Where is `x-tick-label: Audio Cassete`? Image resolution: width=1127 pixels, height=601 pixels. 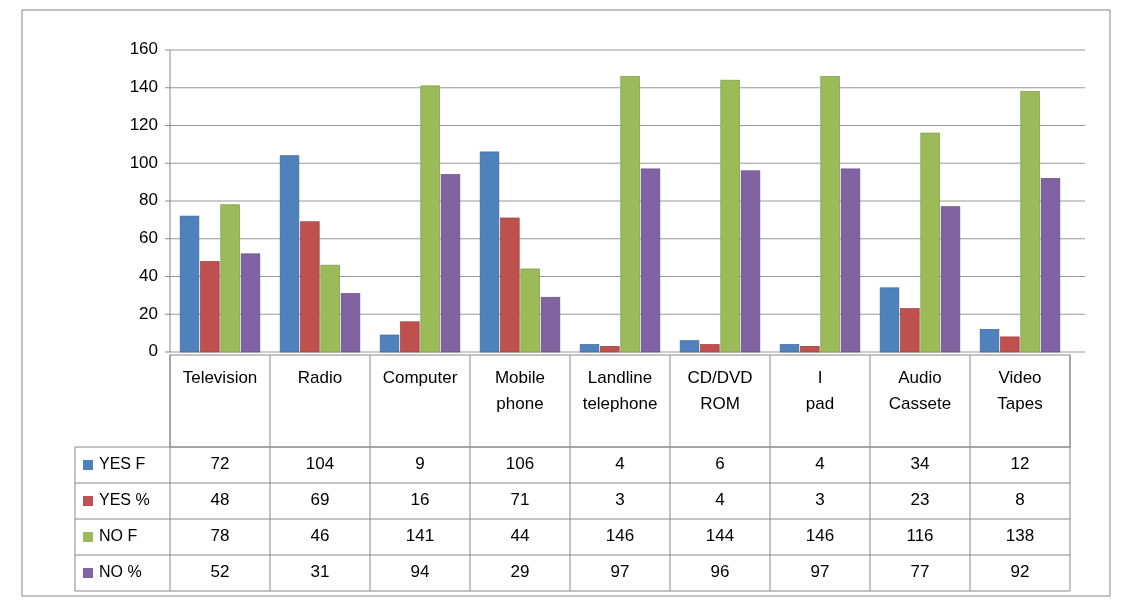
x-tick-label: Audio Cassete is located at coordinates (920, 390).